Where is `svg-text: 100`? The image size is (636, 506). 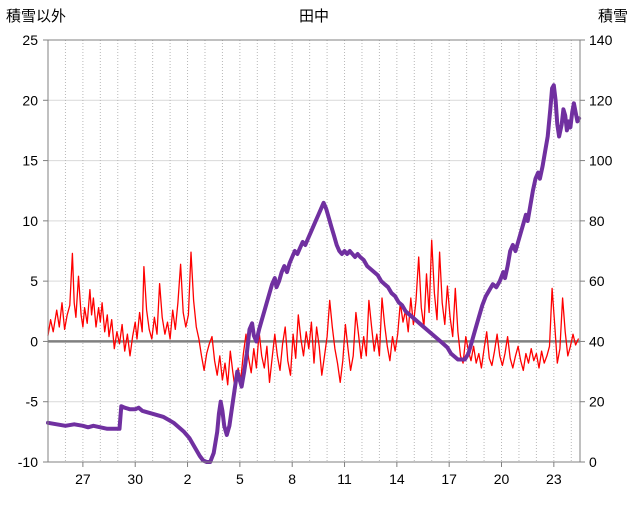 svg-text: 100 is located at coordinates (601, 161).